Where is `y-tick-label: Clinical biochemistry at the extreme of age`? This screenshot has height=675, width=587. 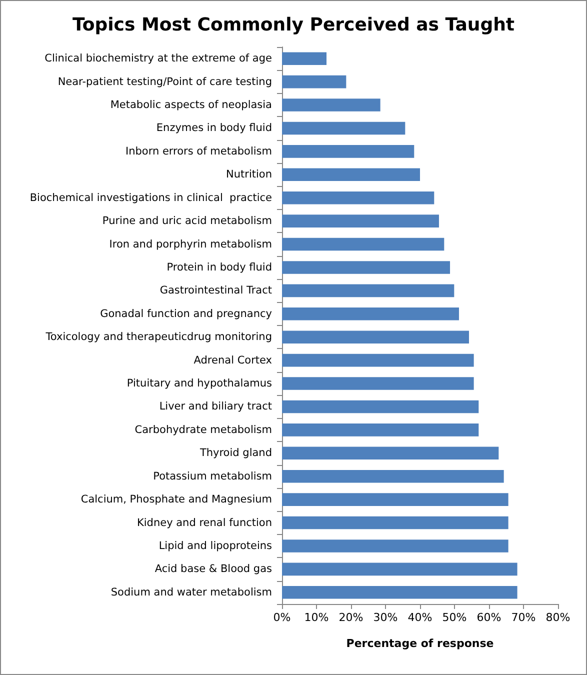 y-tick-label: Clinical biochemistry at the extreme of age is located at coordinates (158, 58).